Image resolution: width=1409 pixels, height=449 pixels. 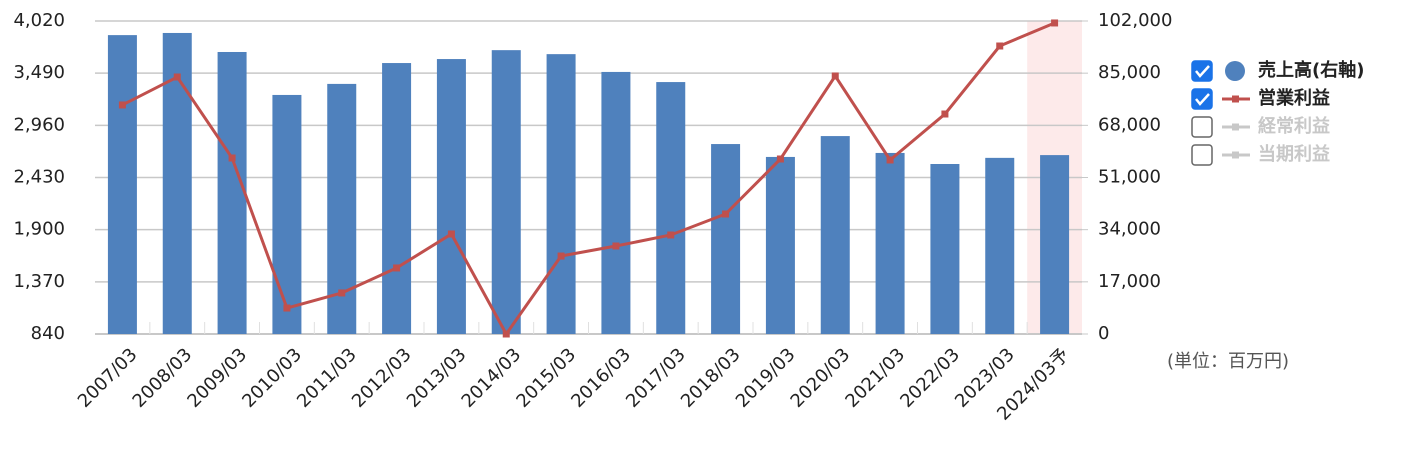 I want to click on y-tick-label: 2,430, so click(x=39, y=177).